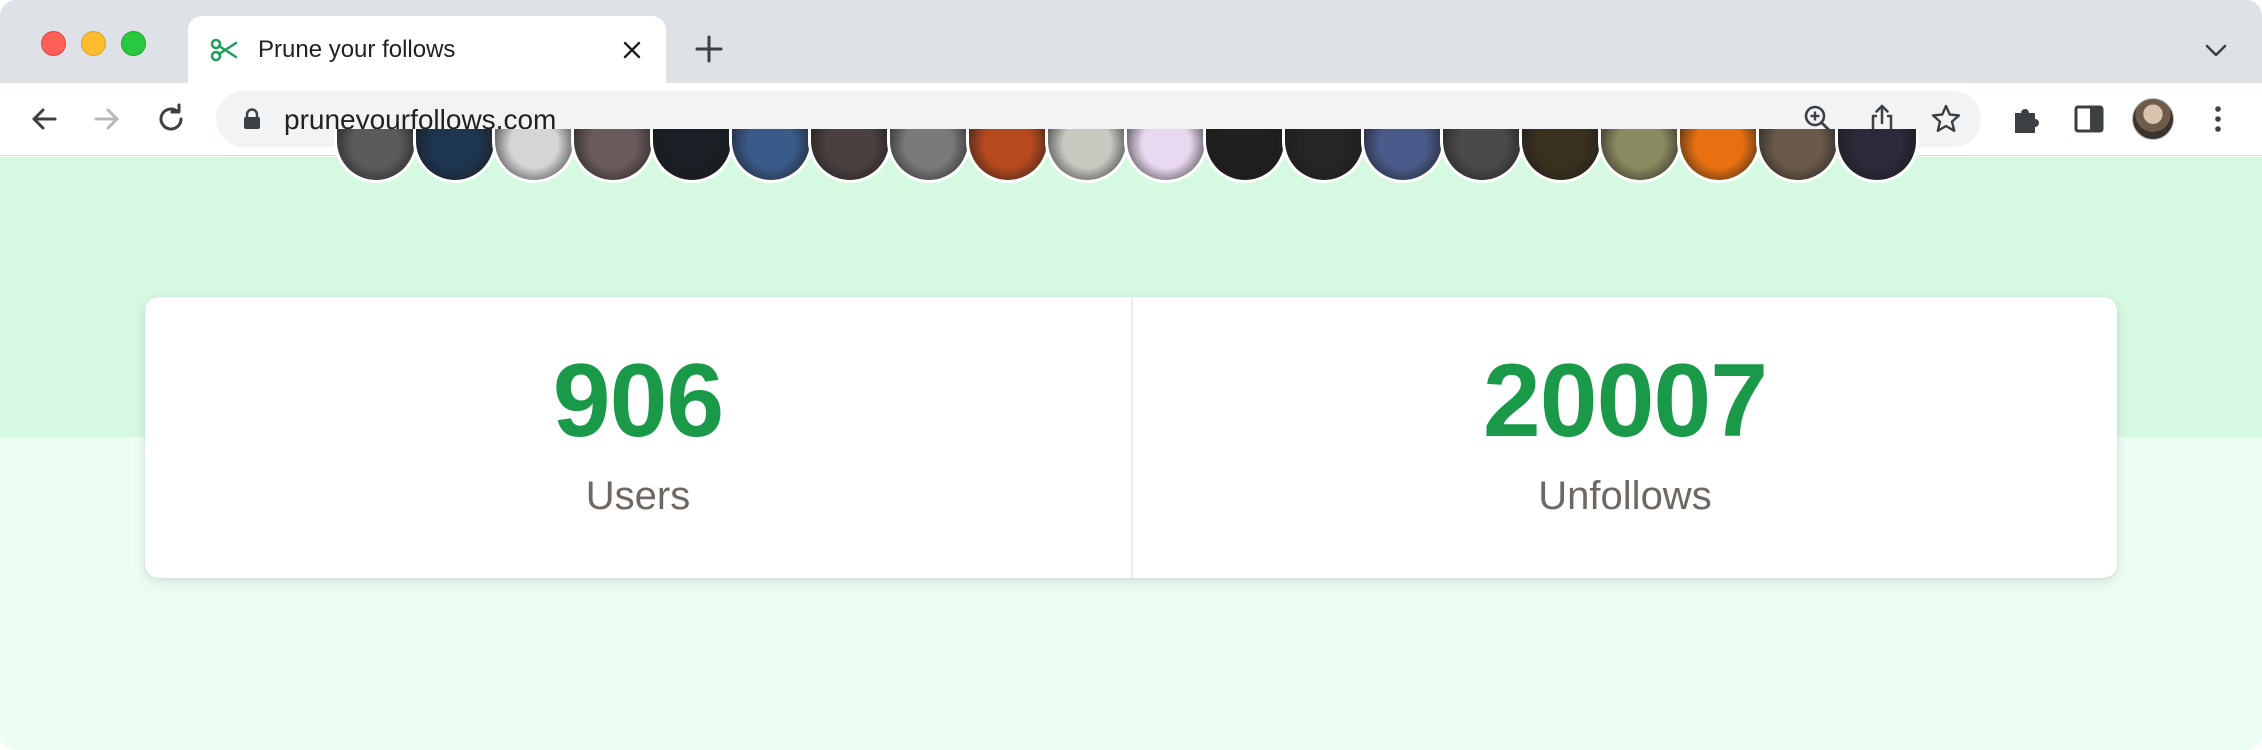  I want to click on scissors-icon, so click(224, 50).